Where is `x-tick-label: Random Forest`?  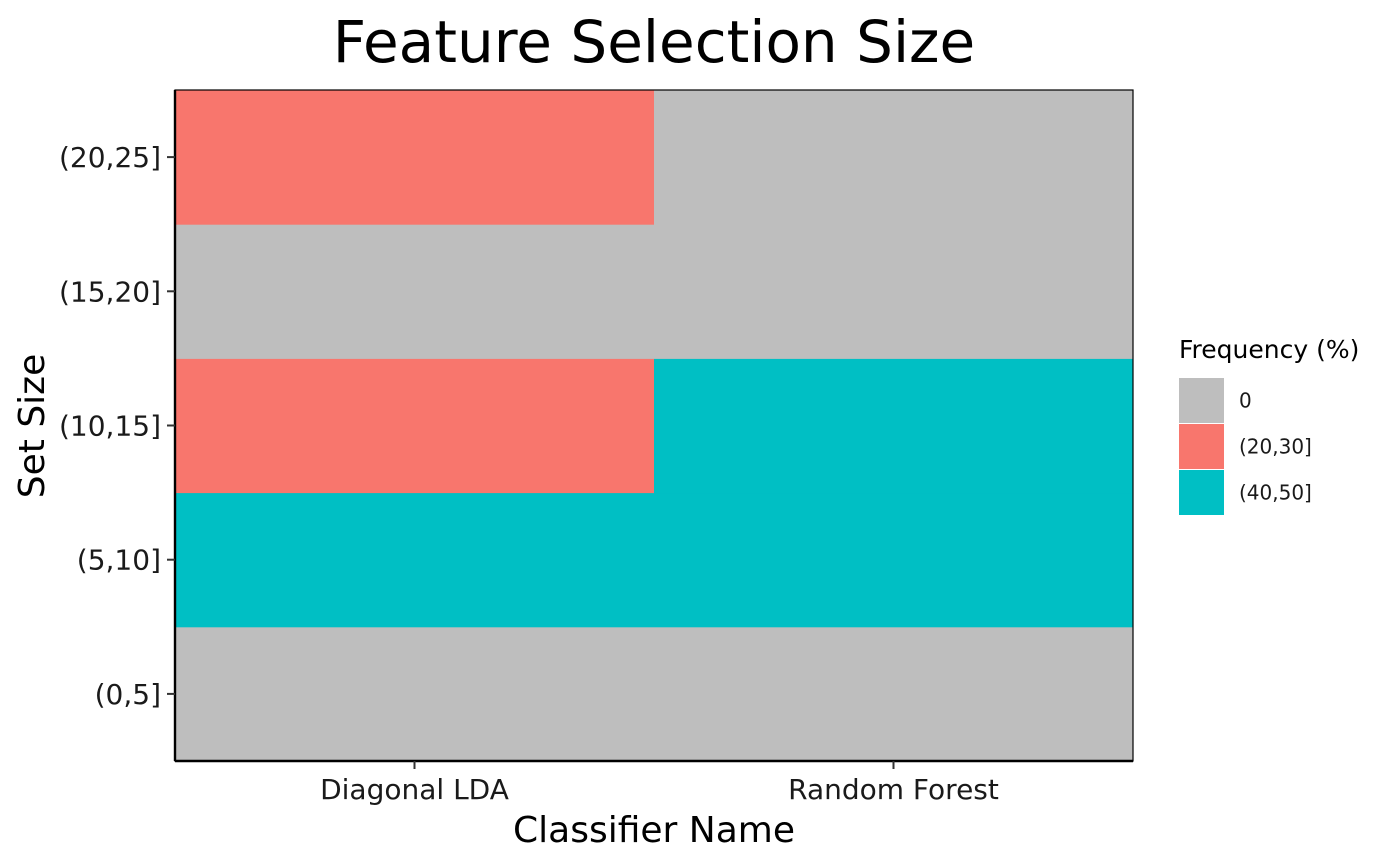
x-tick-label: Random Forest is located at coordinates (893, 789).